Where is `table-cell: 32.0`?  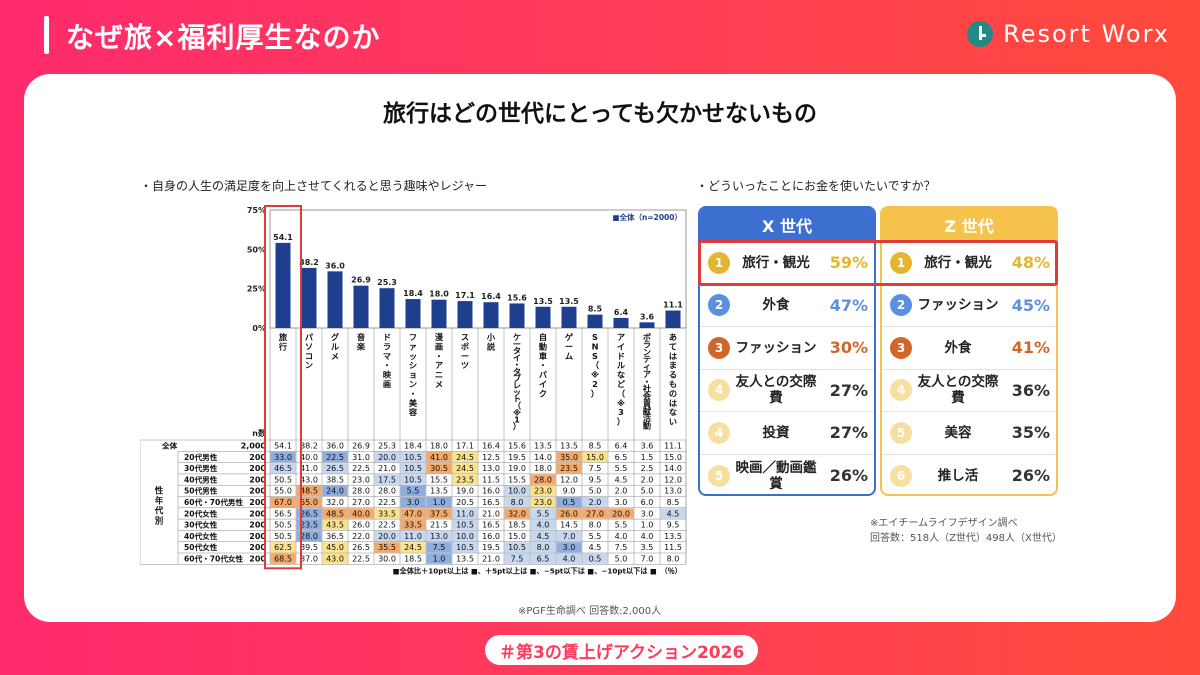
table-cell: 32.0 is located at coordinates (517, 513).